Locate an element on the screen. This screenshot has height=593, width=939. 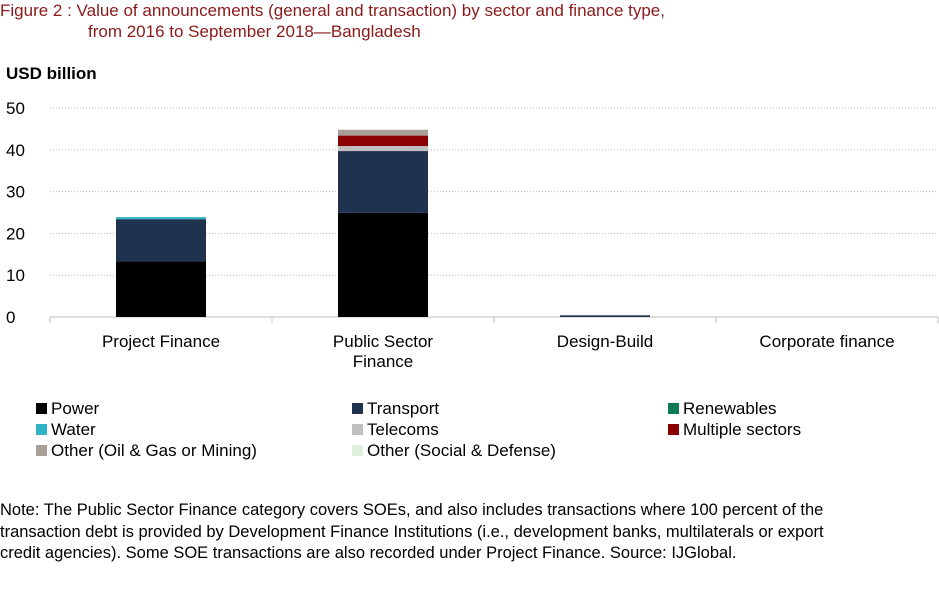
legend-label: Transport is located at coordinates (403, 408).